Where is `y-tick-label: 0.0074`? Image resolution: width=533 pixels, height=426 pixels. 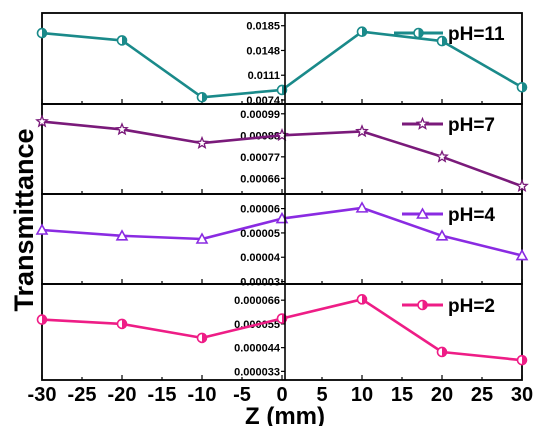 y-tick-label: 0.0074 is located at coordinates (263, 101).